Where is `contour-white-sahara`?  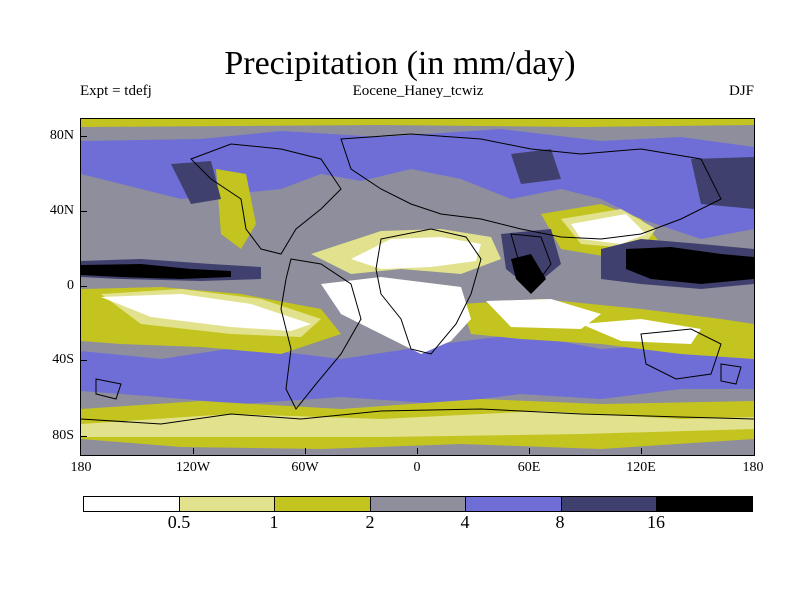
contour-white-sahara is located at coordinates (416, 253).